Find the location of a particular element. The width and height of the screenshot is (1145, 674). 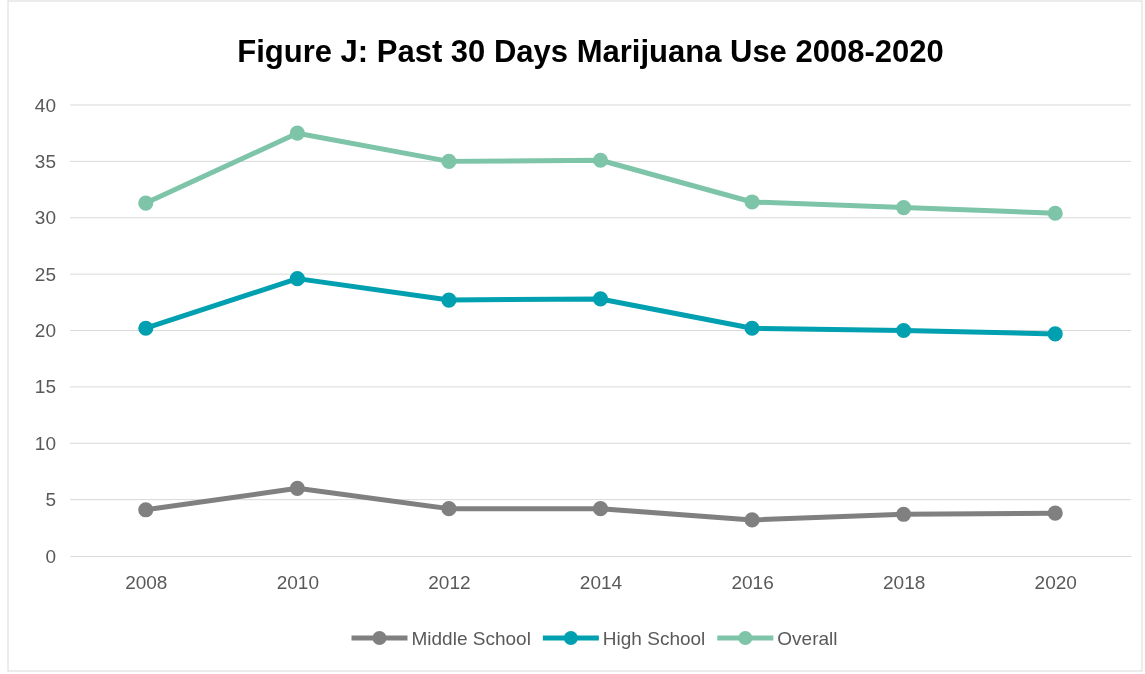

y-tick-label: 40 is located at coordinates (45, 105).